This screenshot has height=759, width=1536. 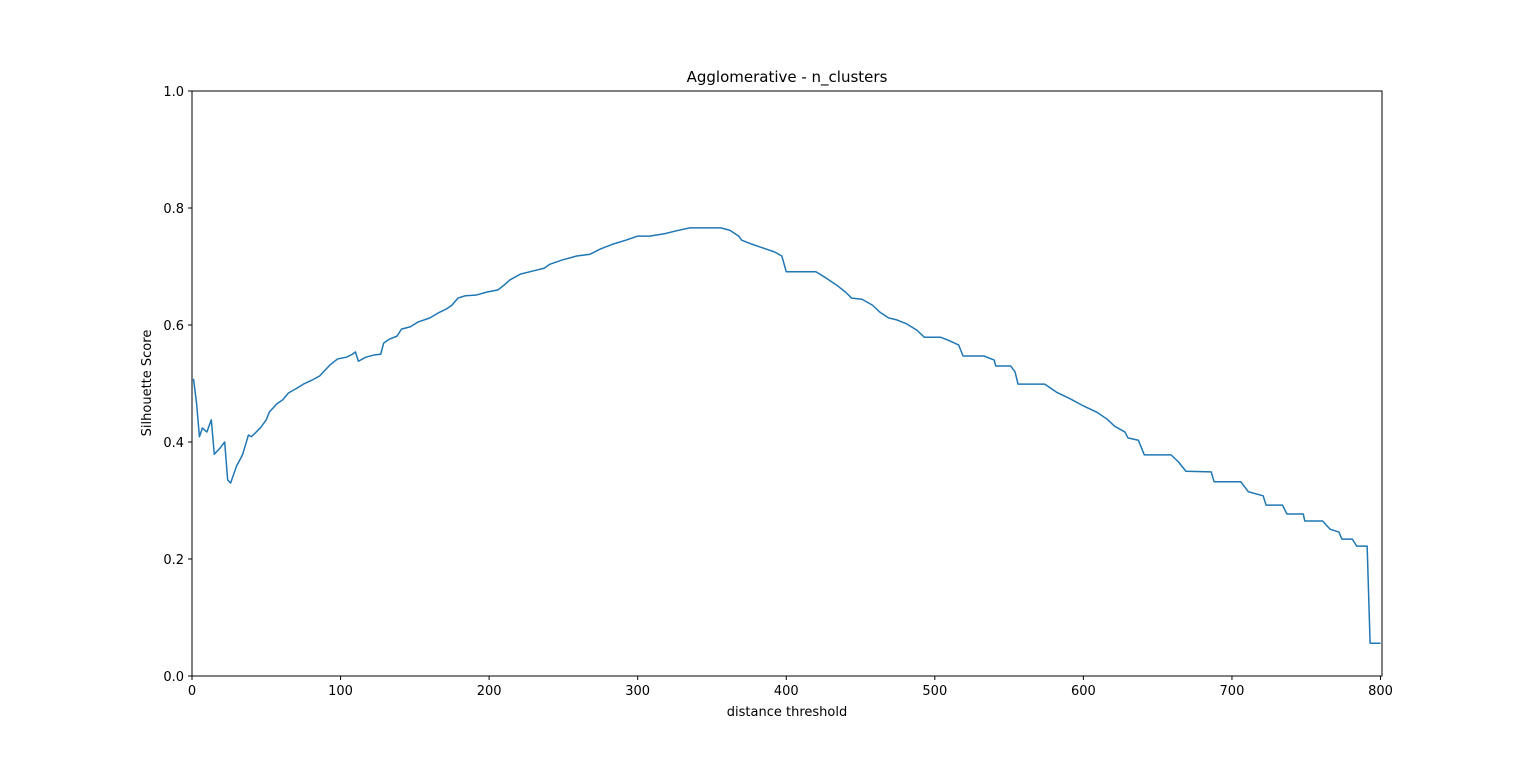 What do you see at coordinates (1083, 691) in the screenshot?
I see `x-tick-label: 600` at bounding box center [1083, 691].